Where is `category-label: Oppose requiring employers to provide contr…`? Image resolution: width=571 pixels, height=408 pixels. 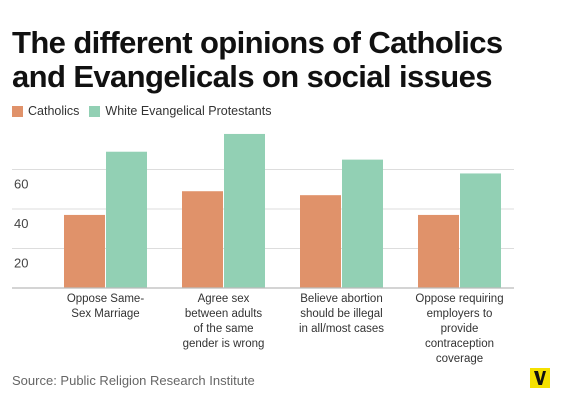
category-label: Oppose requiring employers to provide contr… is located at coordinates (459, 329).